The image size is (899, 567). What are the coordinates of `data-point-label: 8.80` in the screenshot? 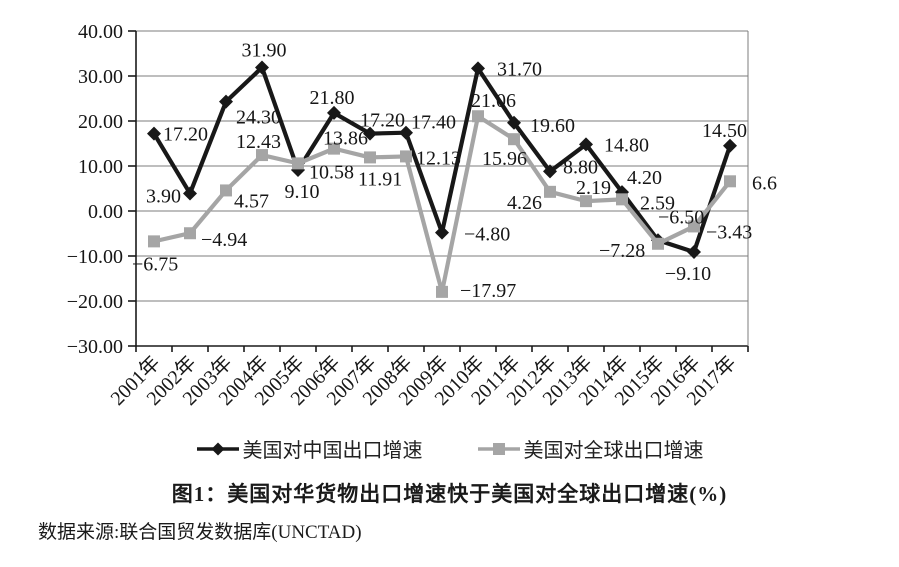 It's located at (580, 167).